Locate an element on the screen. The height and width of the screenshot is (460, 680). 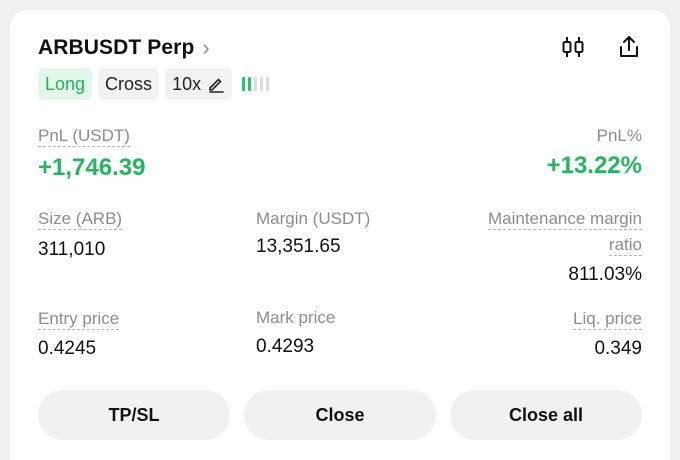
close-all-button: Close all is located at coordinates (546, 415).